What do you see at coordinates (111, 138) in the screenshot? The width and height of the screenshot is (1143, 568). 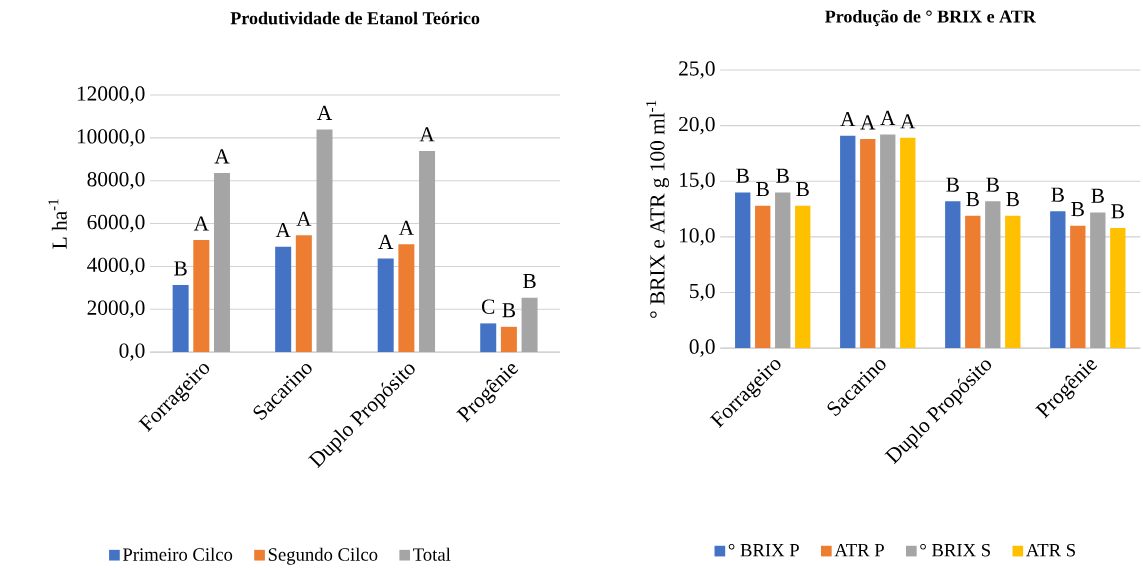 I see `y-tick-label: 10000,0` at bounding box center [111, 138].